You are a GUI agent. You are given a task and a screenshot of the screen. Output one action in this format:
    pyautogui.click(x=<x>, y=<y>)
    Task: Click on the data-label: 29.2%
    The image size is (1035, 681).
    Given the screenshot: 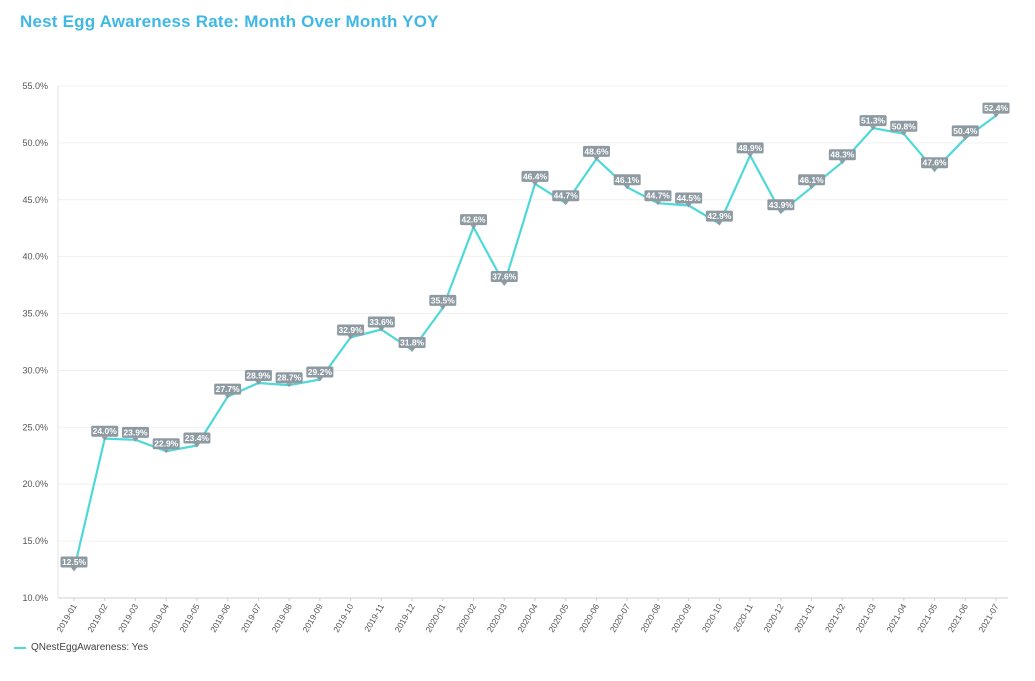 What is the action you would take?
    pyautogui.click(x=320, y=374)
    